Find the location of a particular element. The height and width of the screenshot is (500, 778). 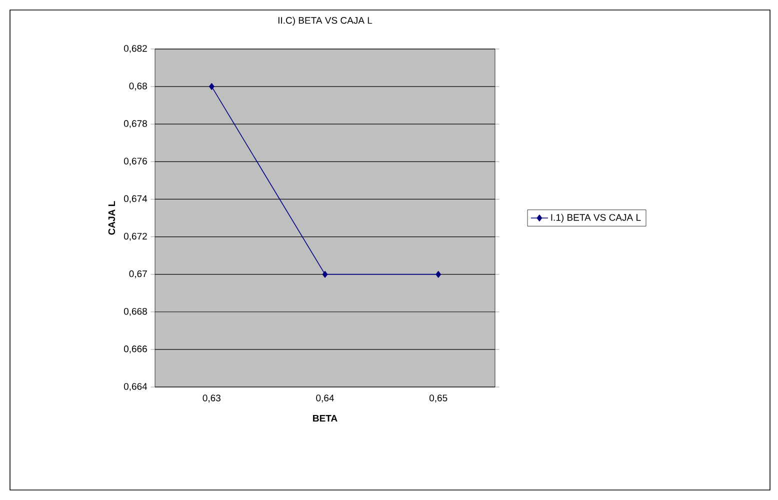

x-tick-label: 0,63 is located at coordinates (211, 398).